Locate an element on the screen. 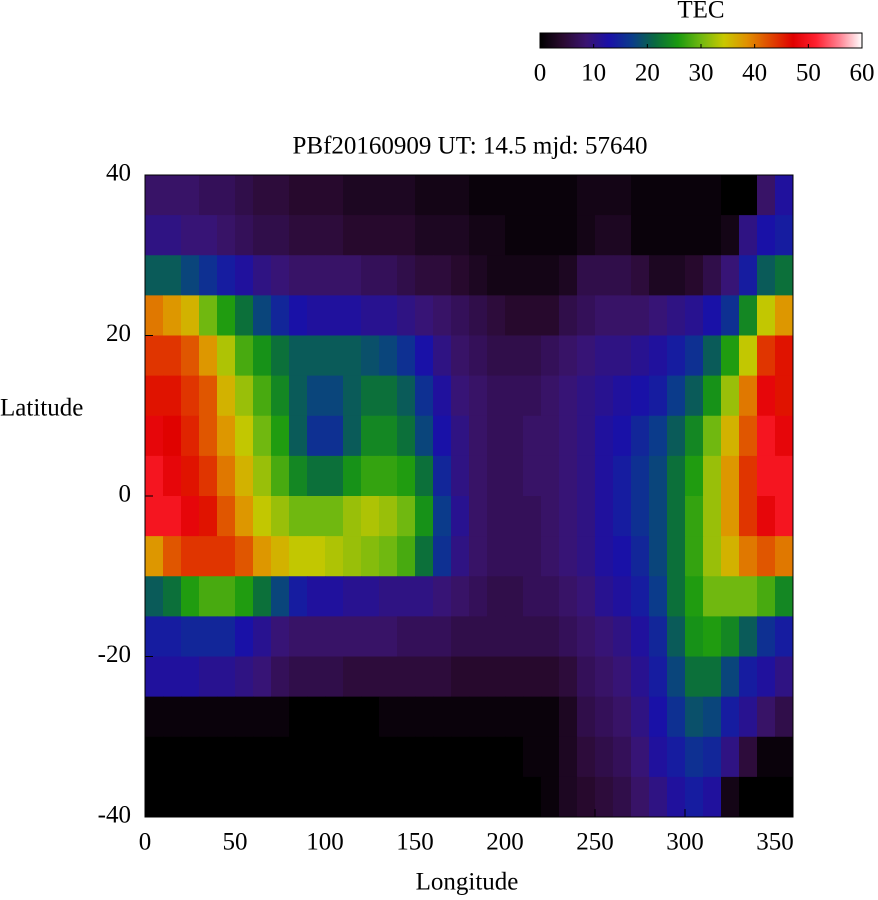 The image size is (878, 900). colorbar-tick-label: 0 is located at coordinates (540, 73).